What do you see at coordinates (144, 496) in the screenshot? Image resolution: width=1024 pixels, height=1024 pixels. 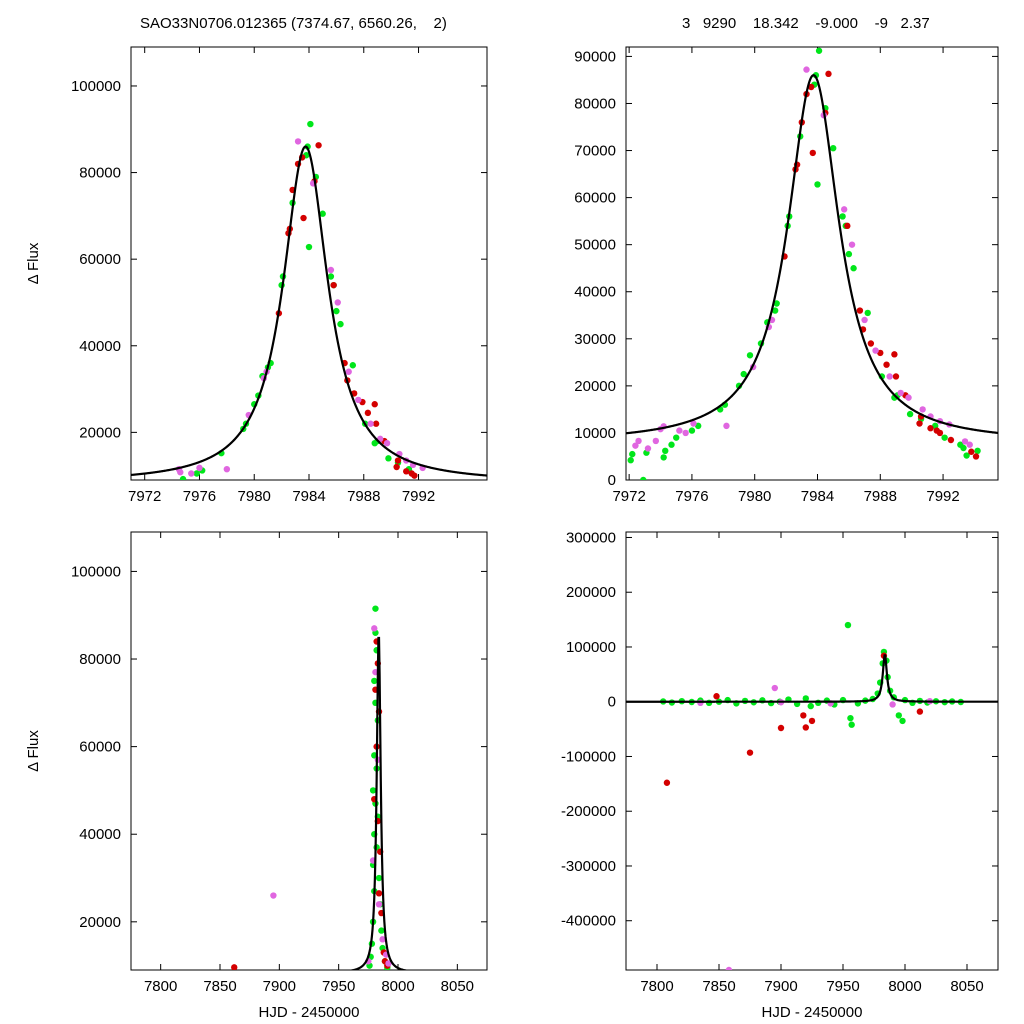 I see `x-tick-label: 7972` at bounding box center [144, 496].